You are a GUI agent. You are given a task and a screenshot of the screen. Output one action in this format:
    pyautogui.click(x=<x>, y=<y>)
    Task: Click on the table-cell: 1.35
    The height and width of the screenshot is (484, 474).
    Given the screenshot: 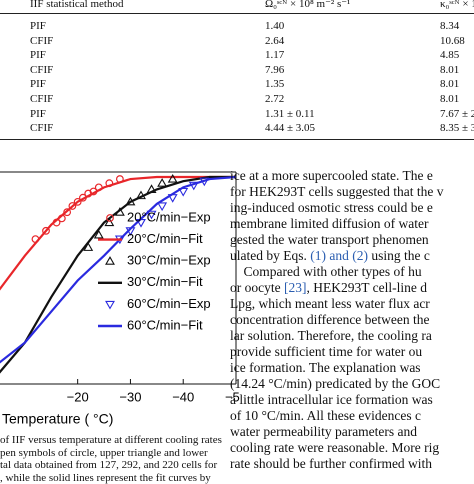 What is the action you would take?
    pyautogui.click(x=274, y=84)
    